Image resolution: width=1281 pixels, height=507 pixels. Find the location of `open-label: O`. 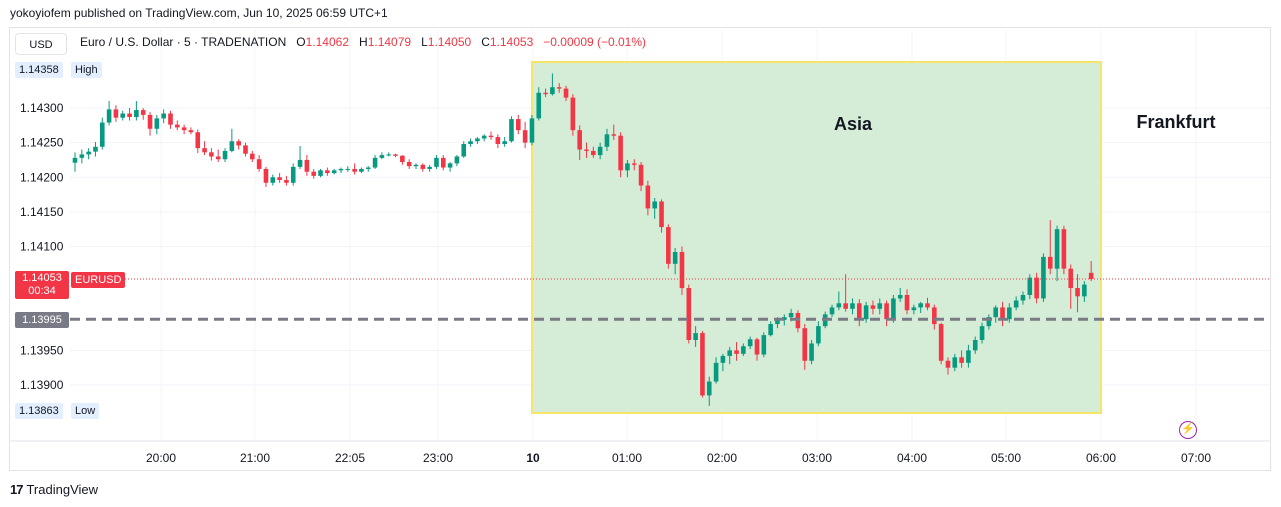

open-label: O is located at coordinates (301, 42).